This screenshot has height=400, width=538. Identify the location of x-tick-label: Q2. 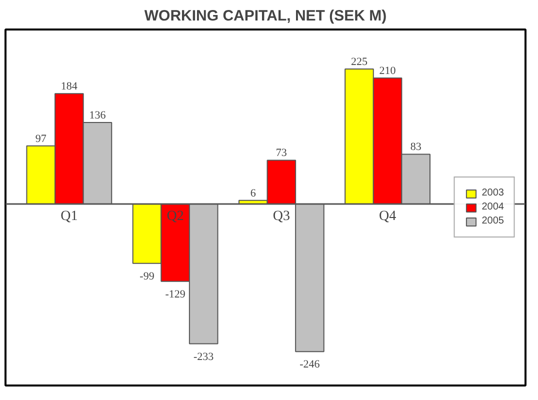
(175, 216).